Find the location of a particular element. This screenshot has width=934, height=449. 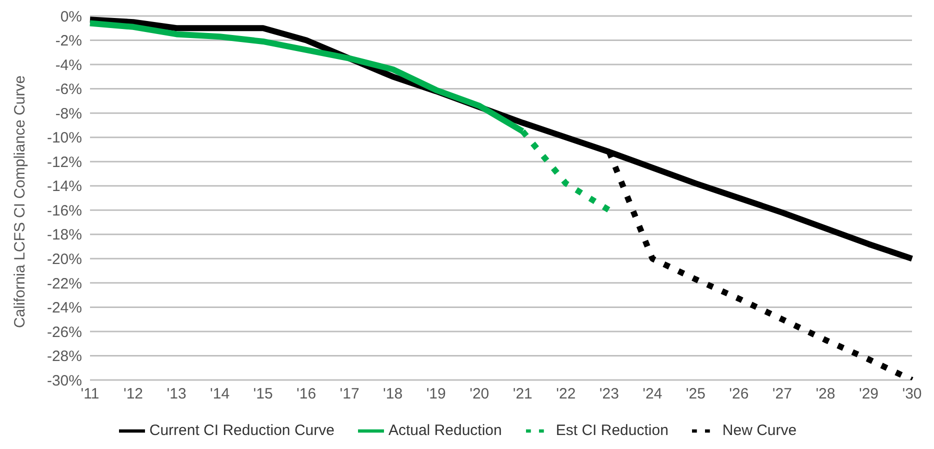

y-tick-label: -20% is located at coordinates (64, 259).